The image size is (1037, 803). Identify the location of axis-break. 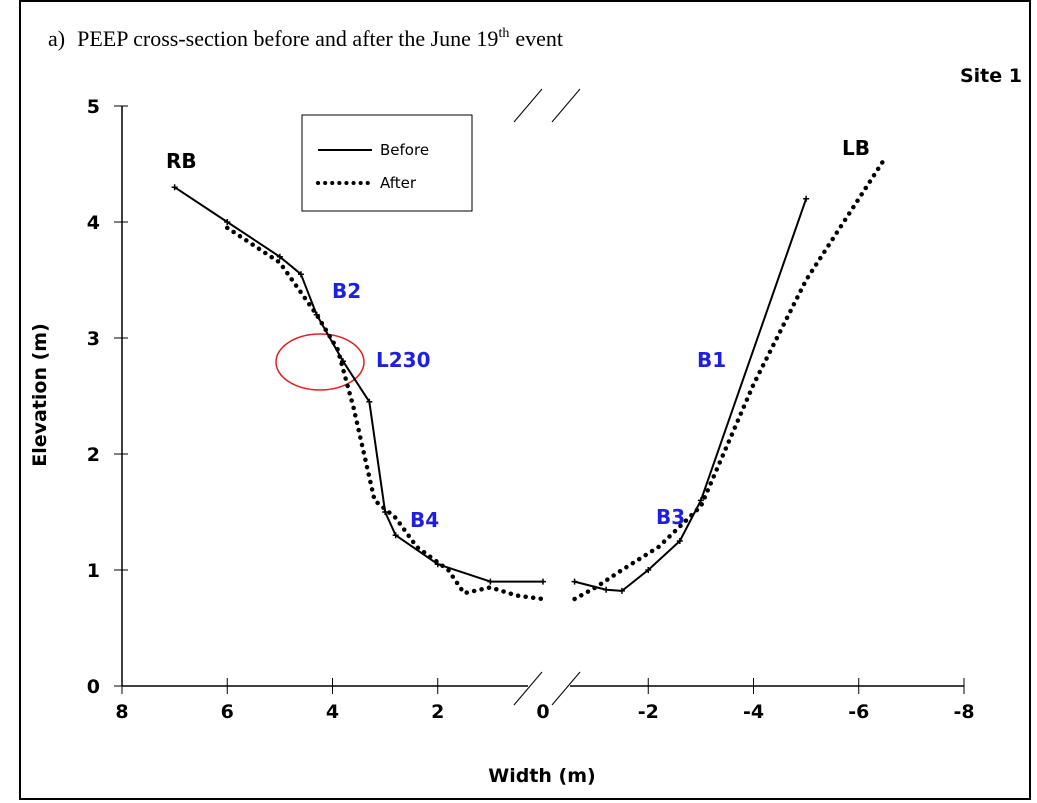
(547, 397).